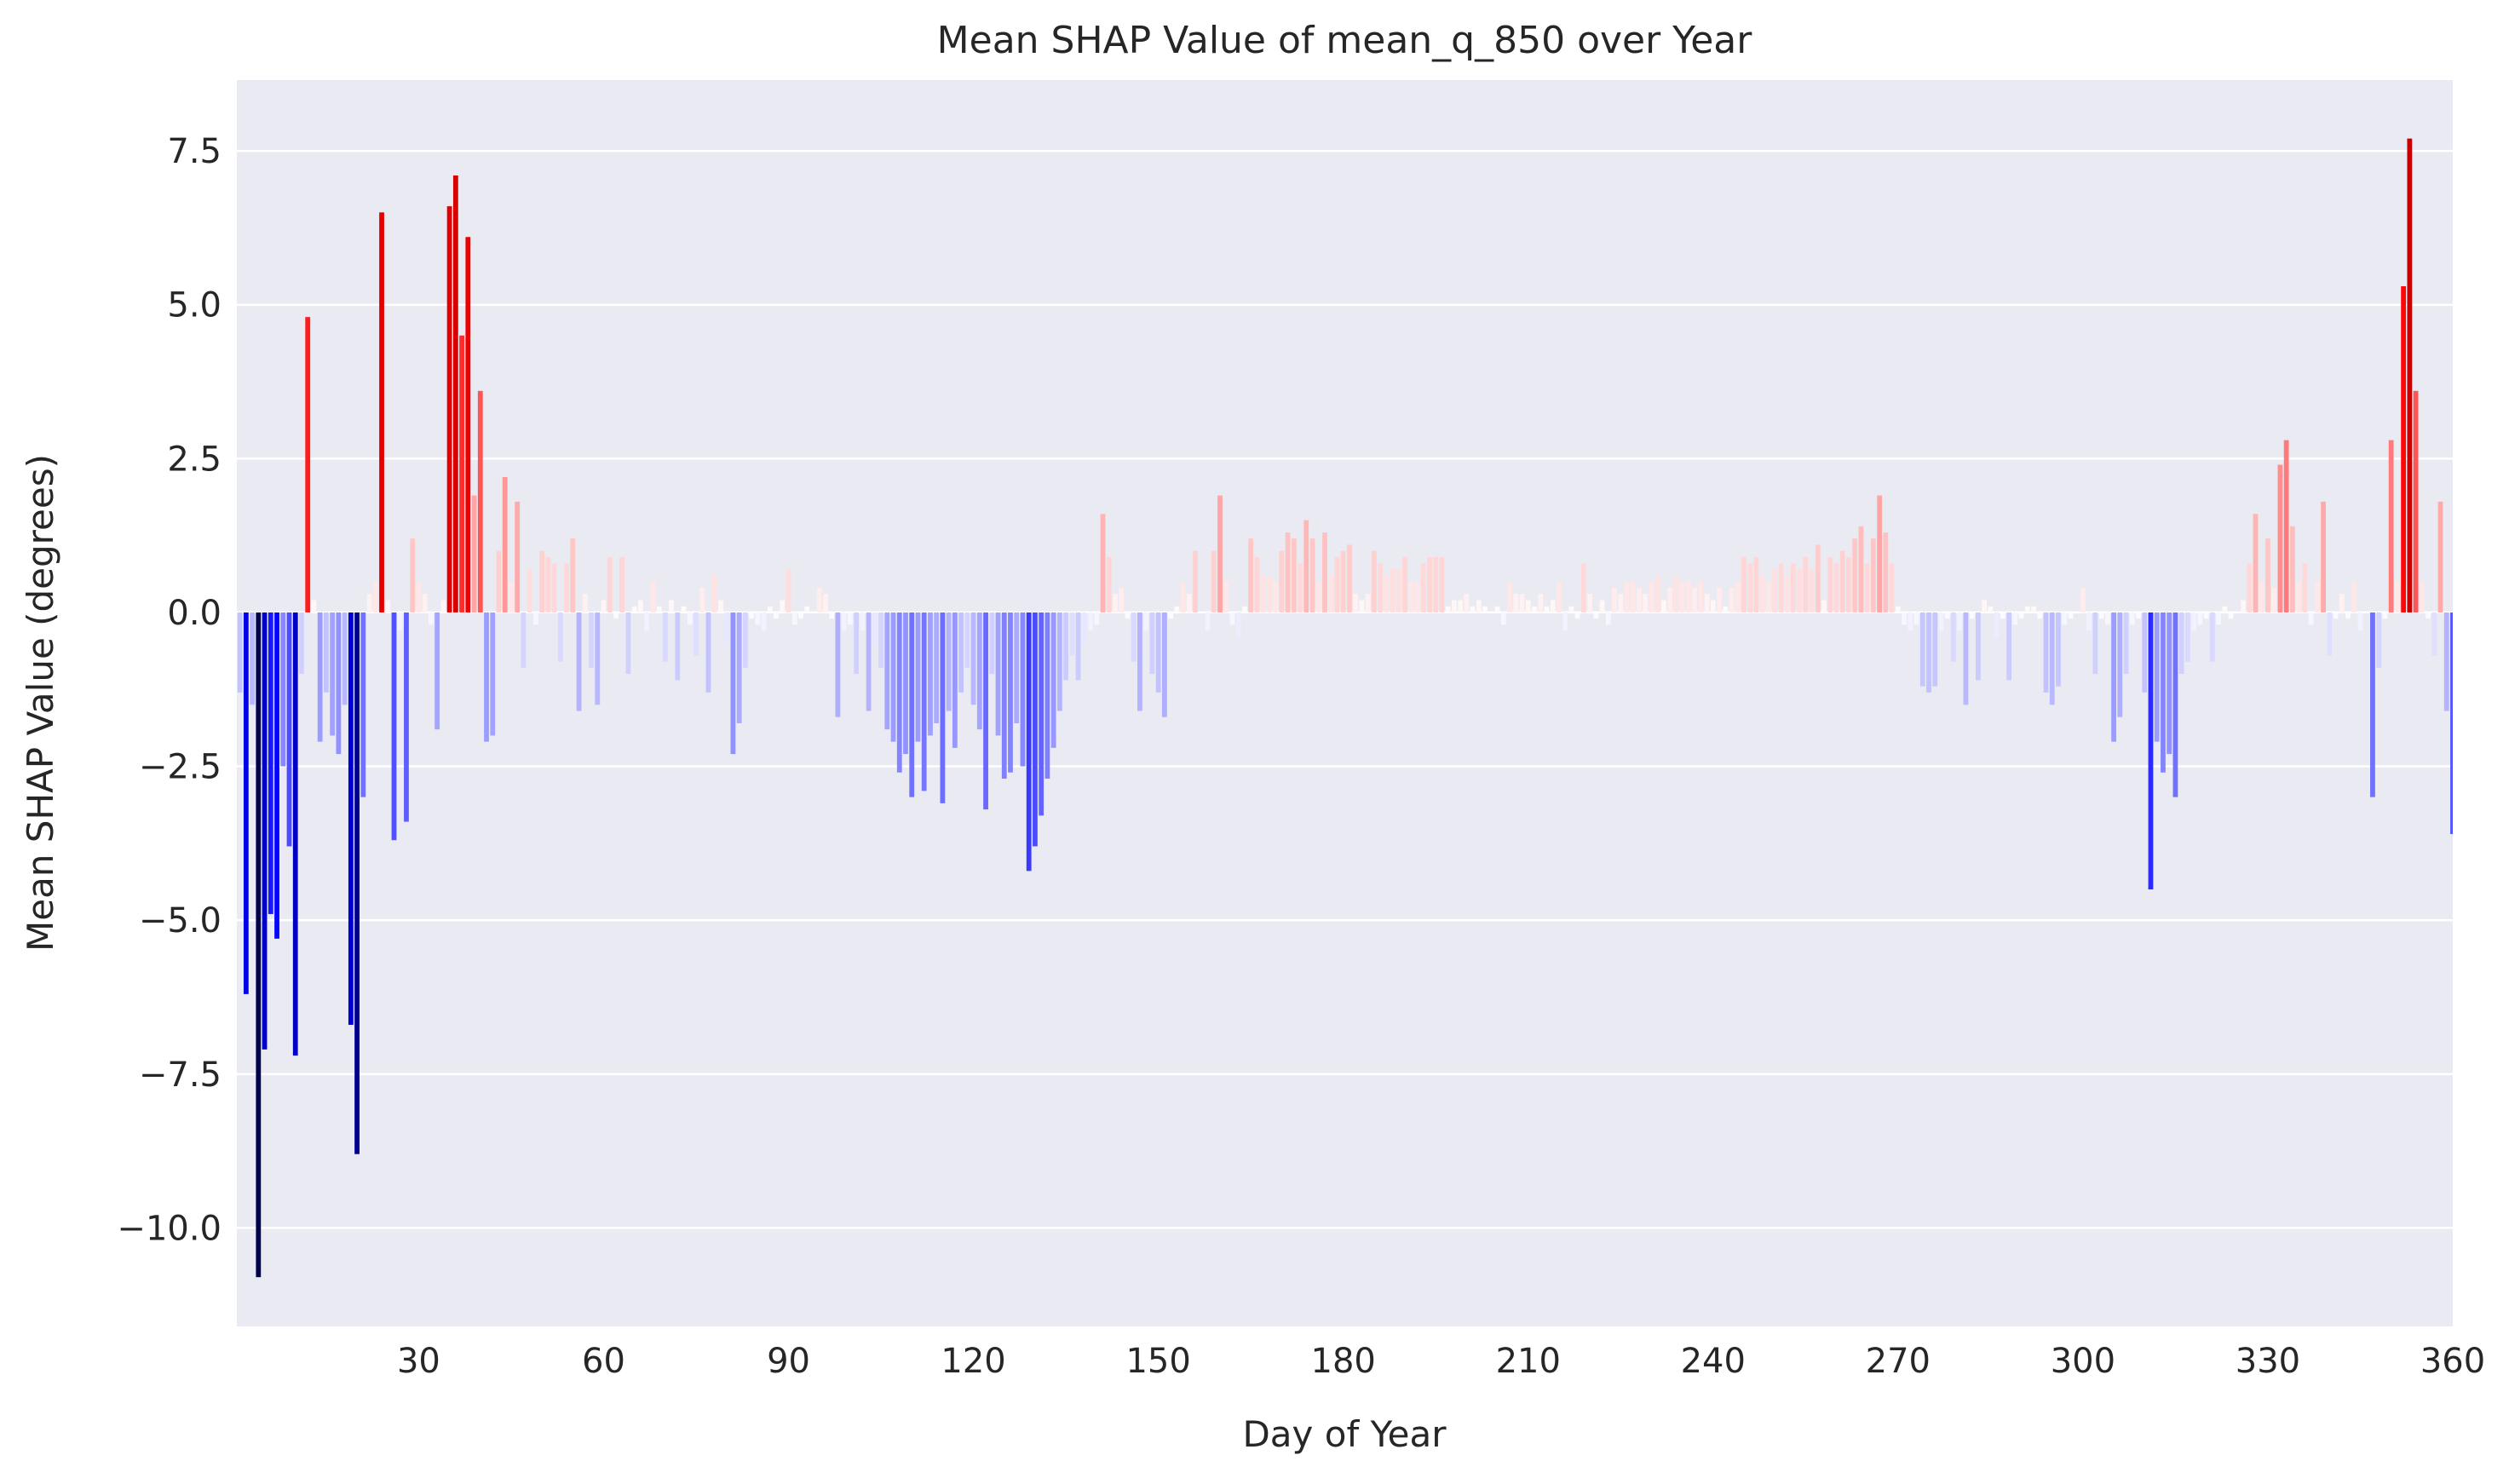 The height and width of the screenshot is (1484, 2509). What do you see at coordinates (2453, 1361) in the screenshot?
I see `x-tick-label: 360` at bounding box center [2453, 1361].